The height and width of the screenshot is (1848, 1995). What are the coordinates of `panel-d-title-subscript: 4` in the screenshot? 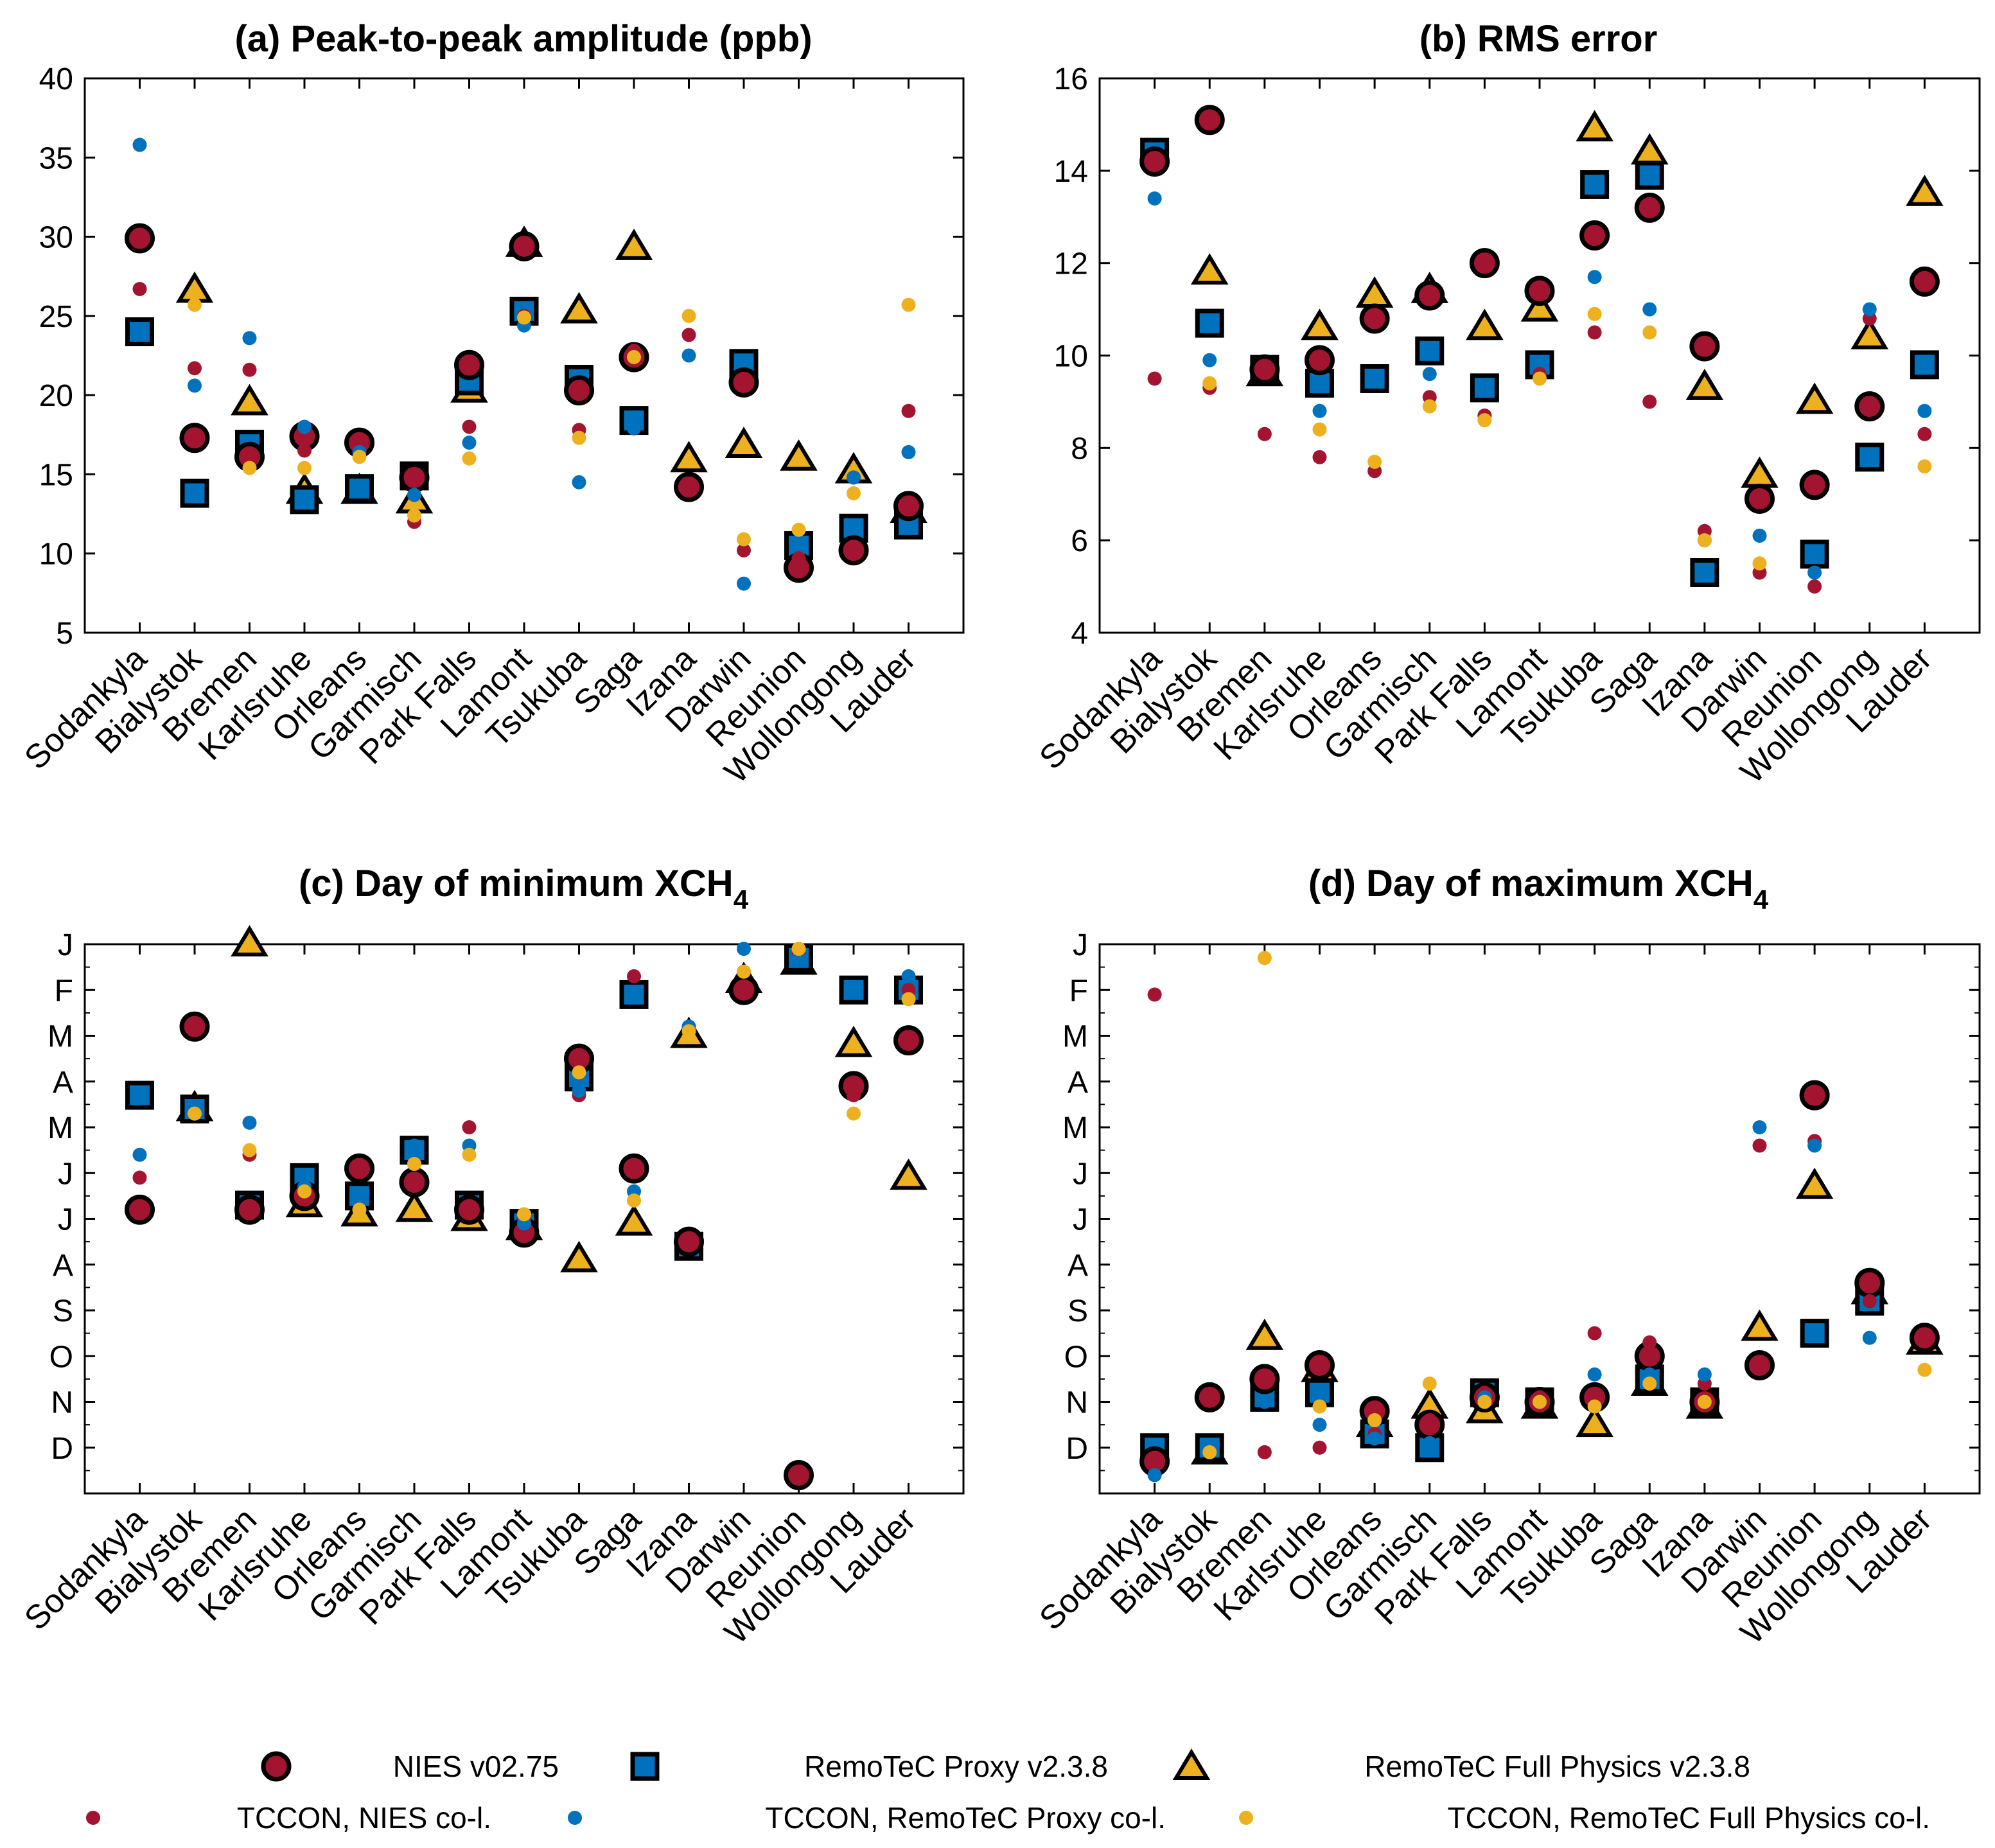 It's located at (1761, 899).